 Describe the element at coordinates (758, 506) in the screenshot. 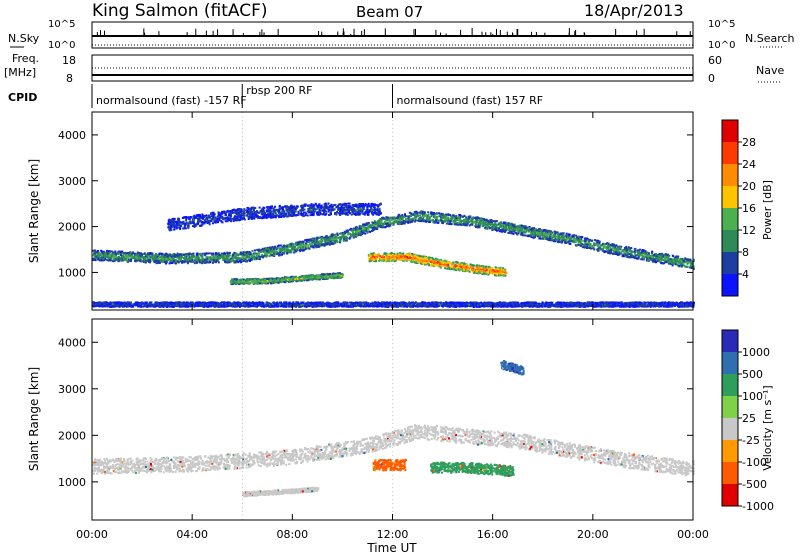

I see `colorbar-tick-label: -1000` at that location.